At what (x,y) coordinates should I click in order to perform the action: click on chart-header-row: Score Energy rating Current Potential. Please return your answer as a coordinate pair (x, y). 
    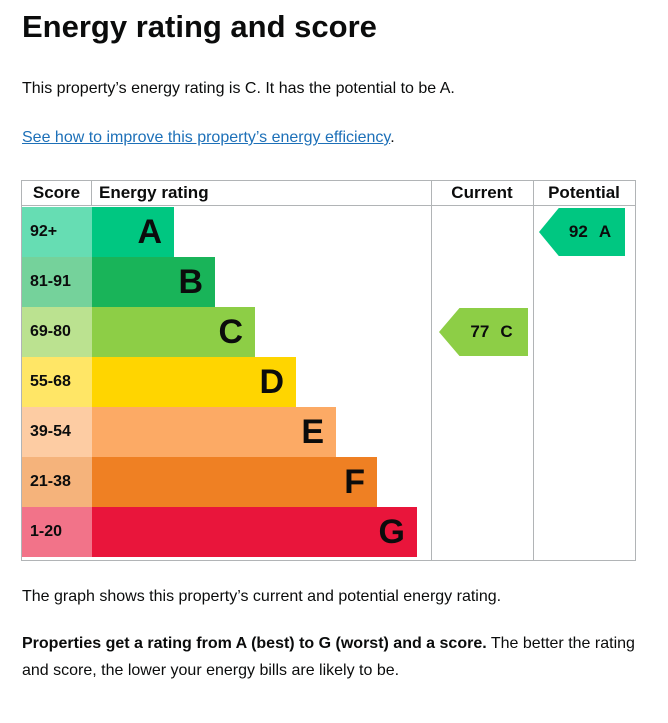
    Looking at the image, I should click on (328, 193).